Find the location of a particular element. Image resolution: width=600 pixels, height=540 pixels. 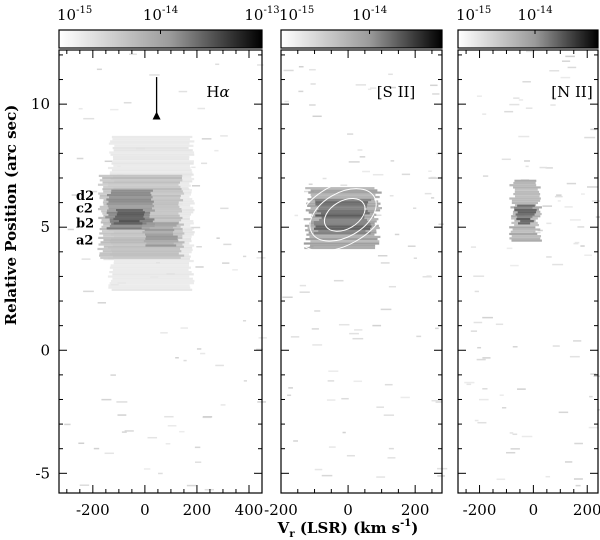

colorbar is located at coordinates (528, 39).